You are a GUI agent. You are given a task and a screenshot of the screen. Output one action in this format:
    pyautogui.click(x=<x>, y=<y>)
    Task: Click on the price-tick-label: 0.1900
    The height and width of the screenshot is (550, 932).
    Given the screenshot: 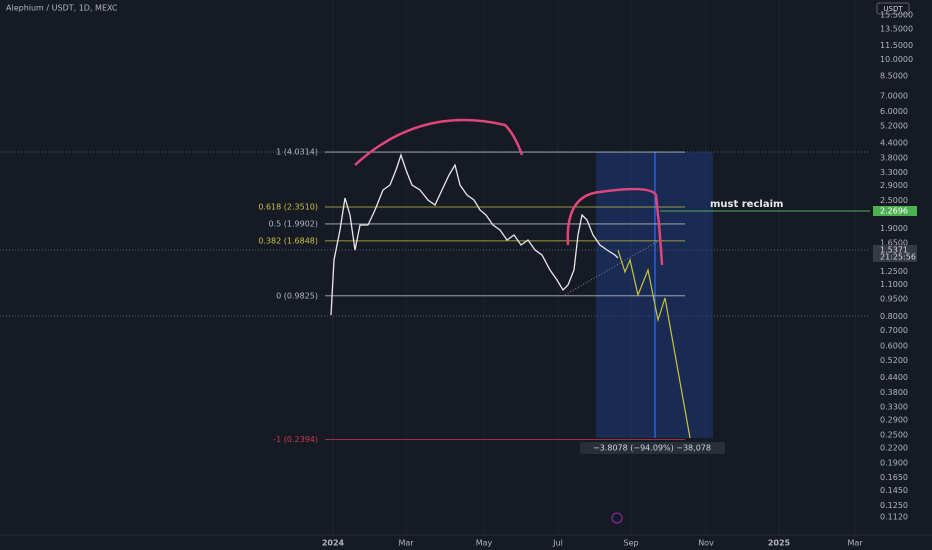 What is the action you would take?
    pyautogui.click(x=894, y=463)
    